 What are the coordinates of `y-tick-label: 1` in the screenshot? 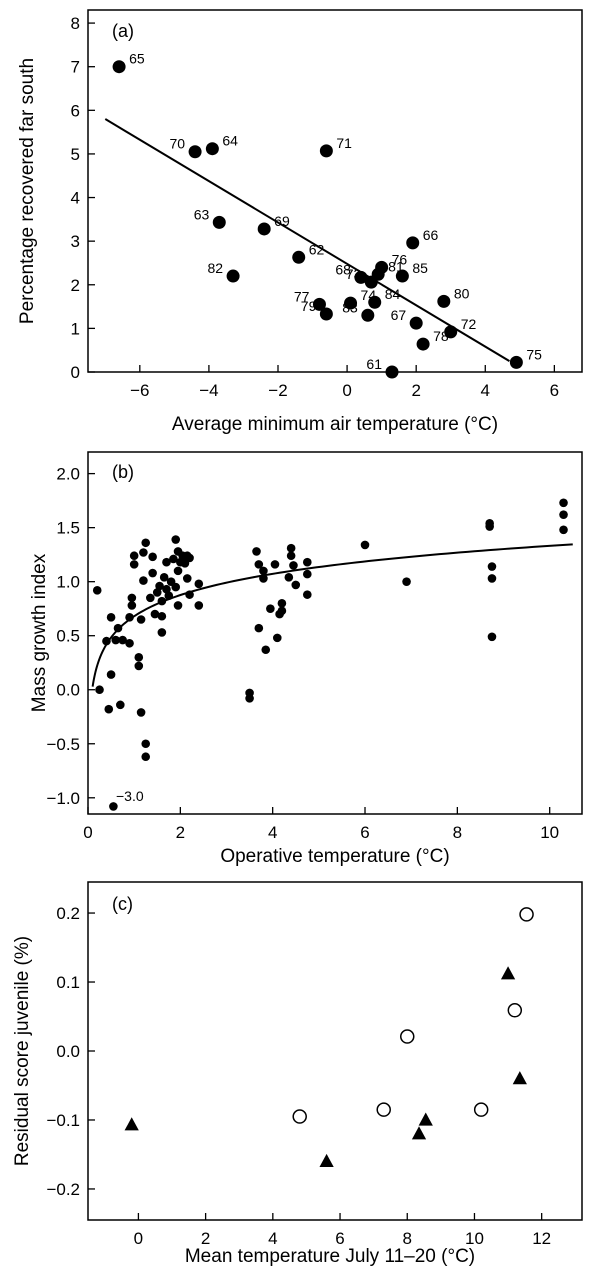 It's located at (75, 328).